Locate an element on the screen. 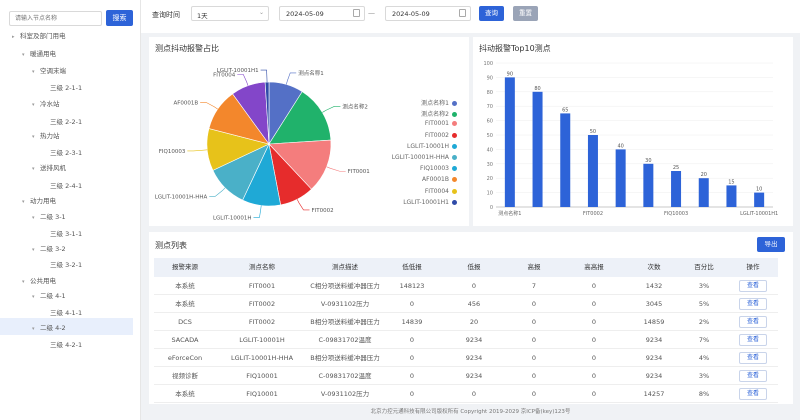 The height and width of the screenshot is (420, 800). legend-item: FIT0004 is located at coordinates (441, 191).